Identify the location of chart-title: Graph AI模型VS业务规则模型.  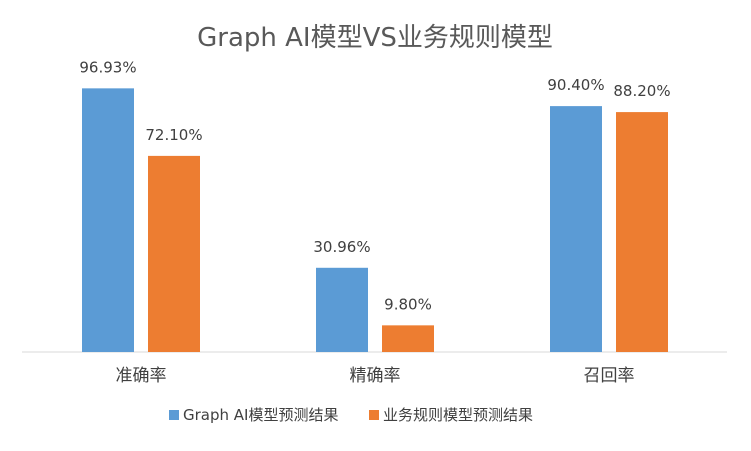
(375, 38).